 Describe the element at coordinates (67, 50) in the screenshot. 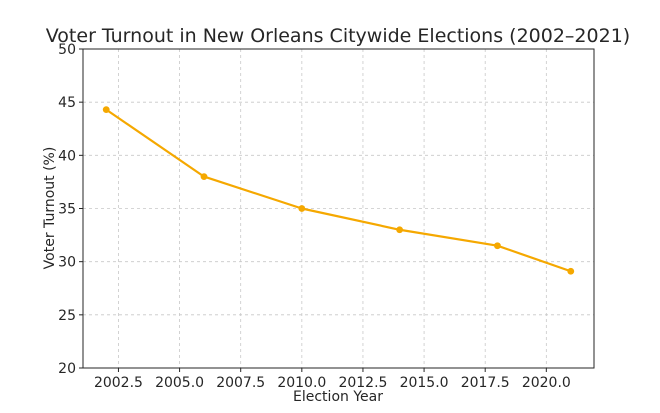

I see `y-tick-label: 50` at that location.